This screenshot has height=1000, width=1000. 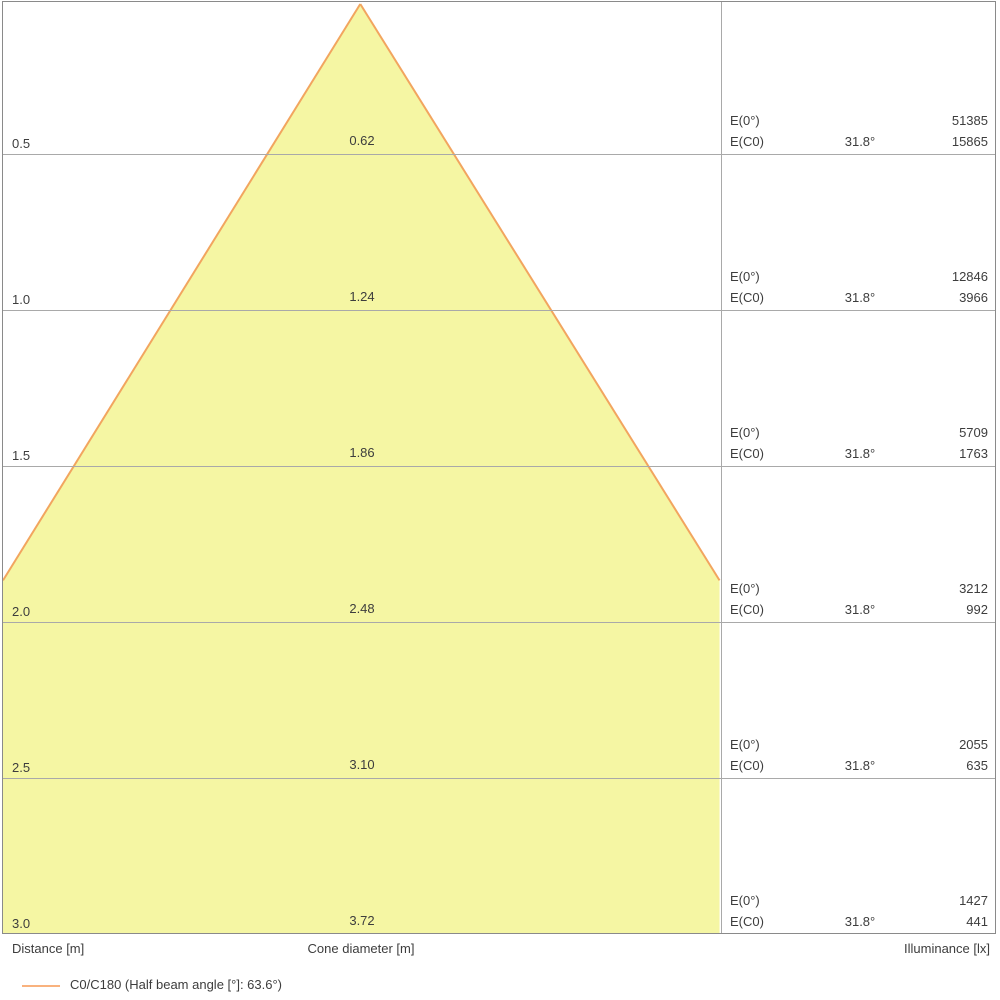 What do you see at coordinates (721, 467) in the screenshot?
I see `panel-separator` at bounding box center [721, 467].